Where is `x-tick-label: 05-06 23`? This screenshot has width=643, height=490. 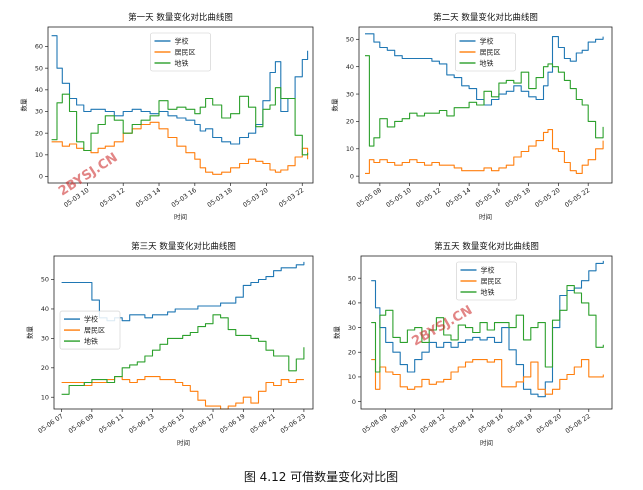
x-tick-label: 05-06 23 is located at coordinates (293, 423).